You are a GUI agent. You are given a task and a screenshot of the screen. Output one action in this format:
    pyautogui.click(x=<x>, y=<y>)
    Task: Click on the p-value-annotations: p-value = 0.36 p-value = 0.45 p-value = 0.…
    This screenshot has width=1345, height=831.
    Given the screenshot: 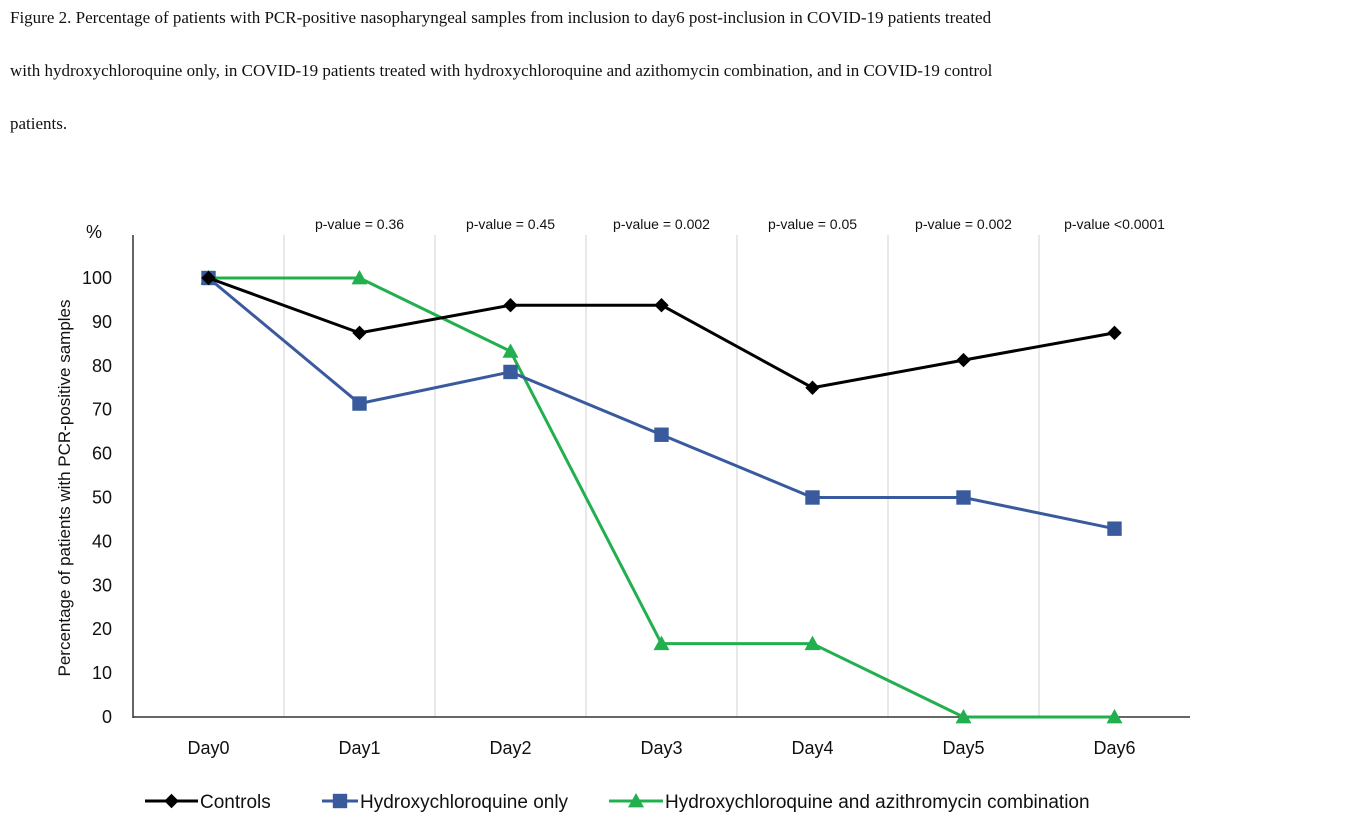 What is the action you would take?
    pyautogui.click(x=740, y=224)
    